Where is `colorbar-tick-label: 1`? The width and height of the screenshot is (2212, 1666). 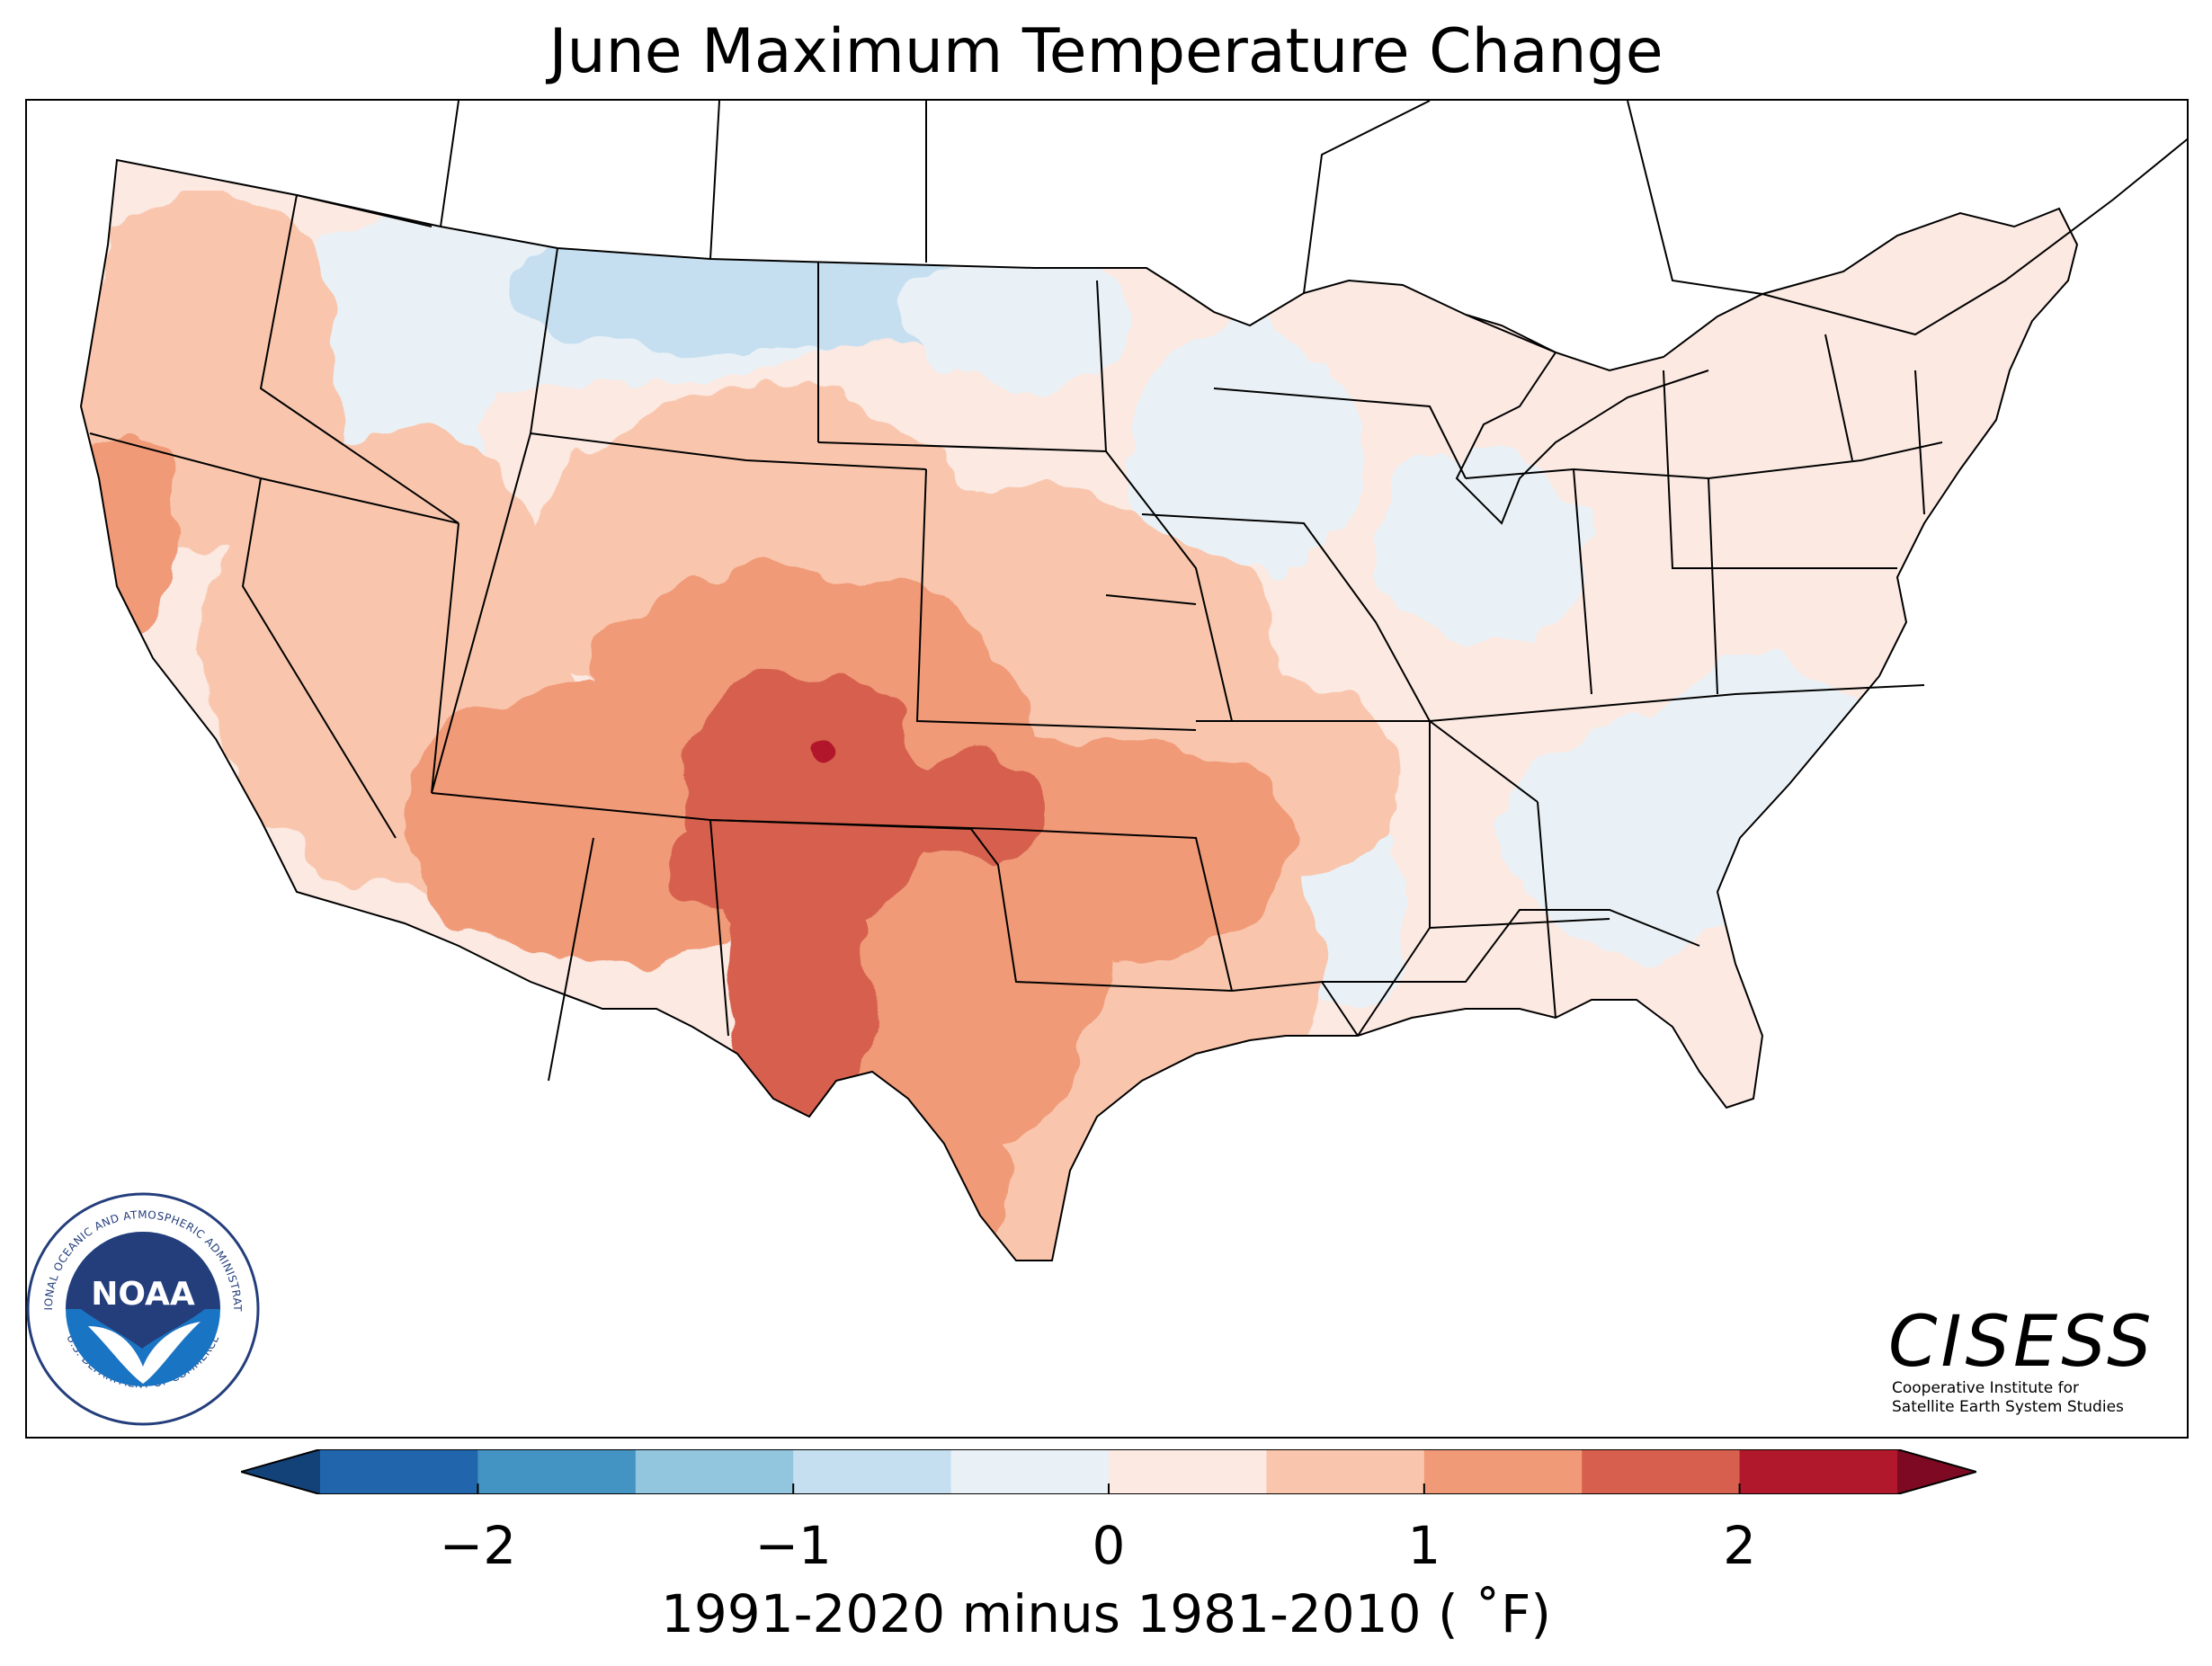 colorbar-tick-label: 1 is located at coordinates (1424, 1545).